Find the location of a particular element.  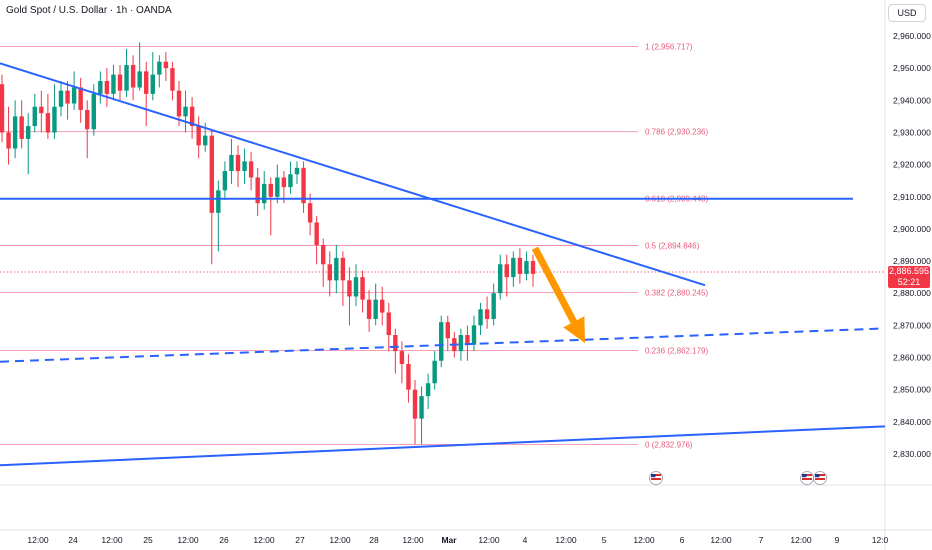

fib-level-label: 0.236 (2,862.179) is located at coordinates (676, 351).